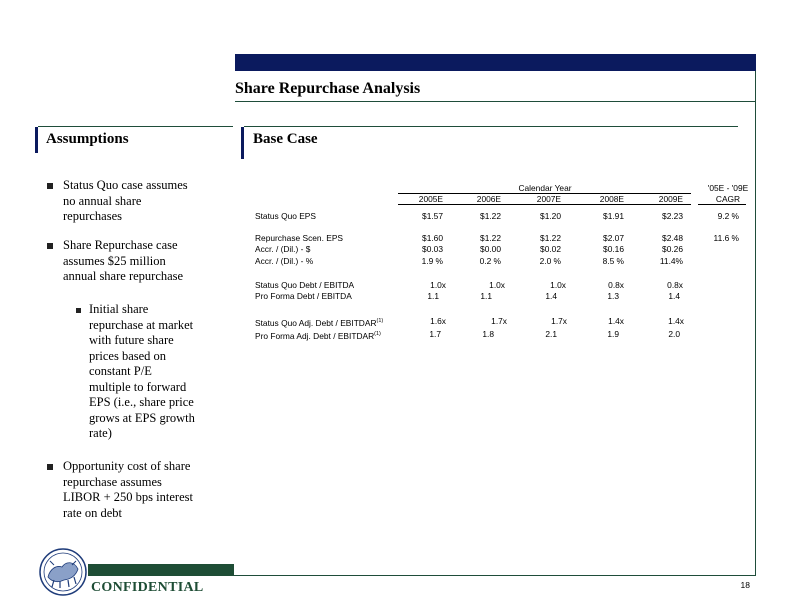  Describe the element at coordinates (142, 417) in the screenshot. I see `assumption-sub-bullet-line: grows at EPS growth` at that location.